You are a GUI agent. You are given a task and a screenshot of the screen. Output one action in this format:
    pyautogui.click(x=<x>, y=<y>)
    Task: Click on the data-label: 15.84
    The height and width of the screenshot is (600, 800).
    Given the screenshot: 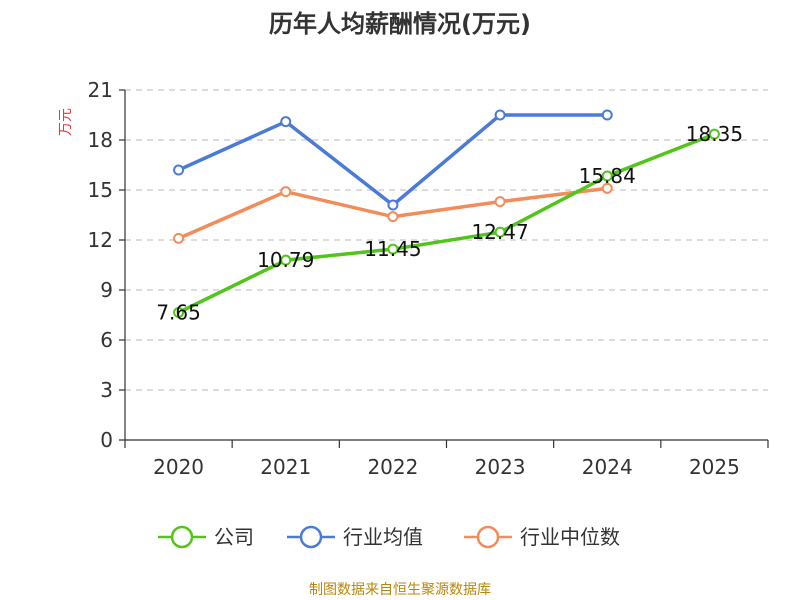 What is the action you would take?
    pyautogui.click(x=607, y=176)
    